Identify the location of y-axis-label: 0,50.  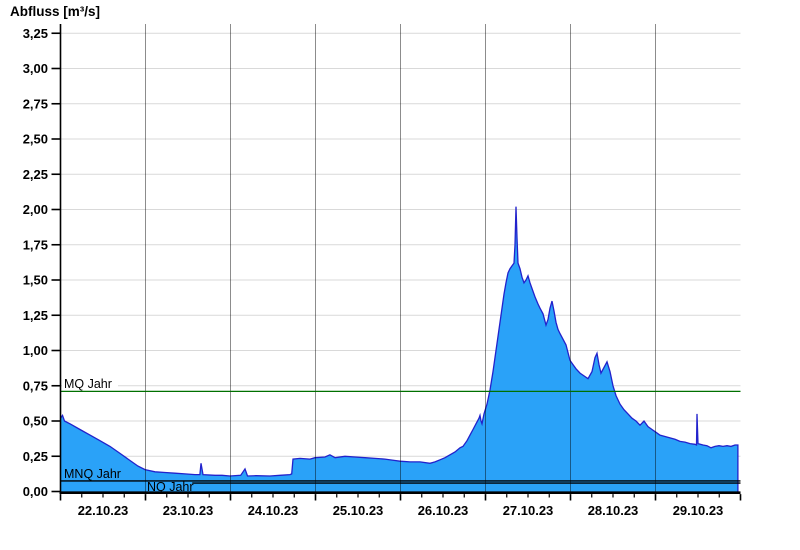
(35, 421).